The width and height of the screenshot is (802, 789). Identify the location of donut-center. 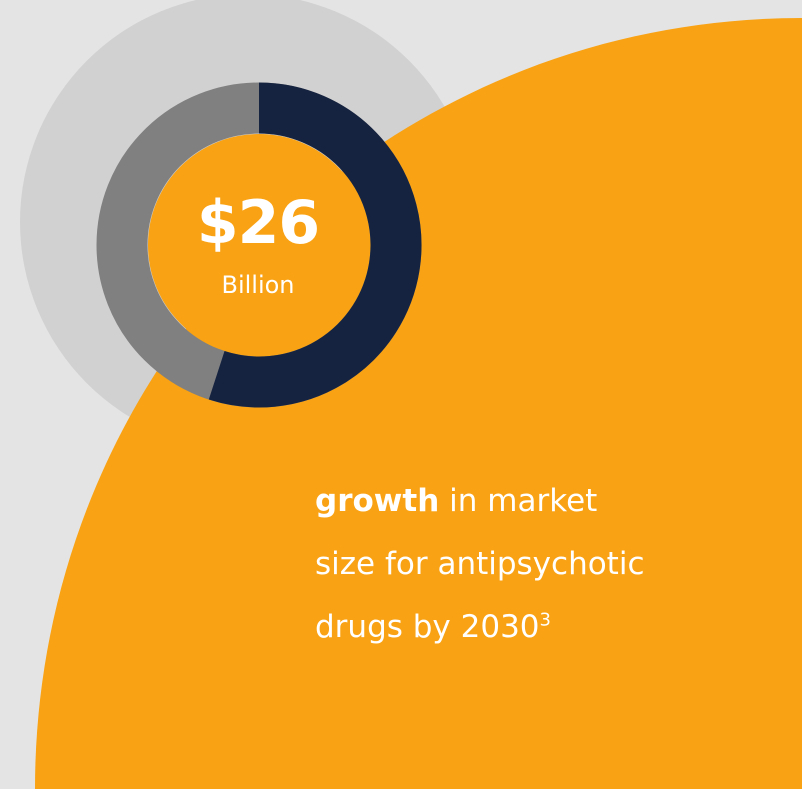
(259, 245).